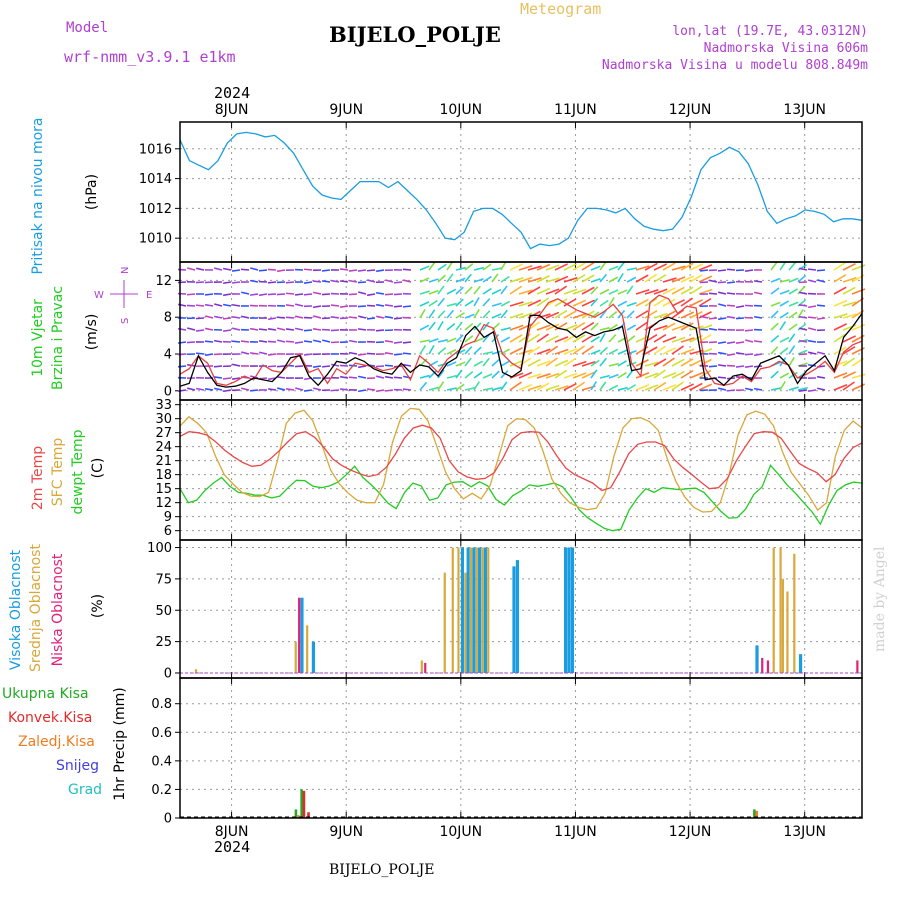 The height and width of the screenshot is (900, 900). What do you see at coordinates (161, 761) in the screenshot?
I see `y-tick-label: 0.4` at bounding box center [161, 761].